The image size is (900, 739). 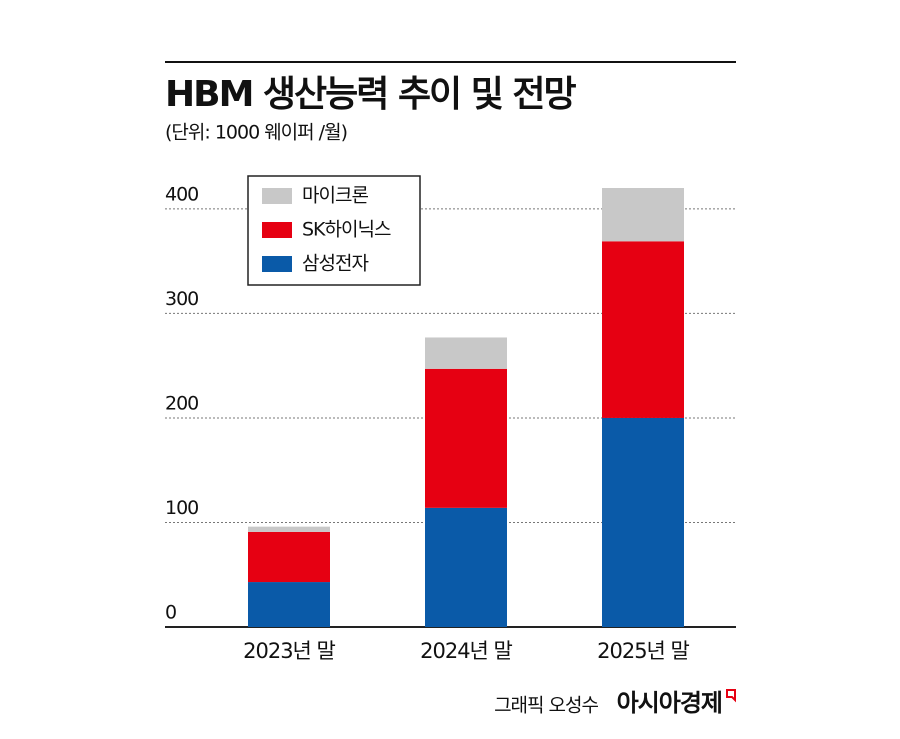 I want to click on legend-label: 삼성전자, so click(x=335, y=264).